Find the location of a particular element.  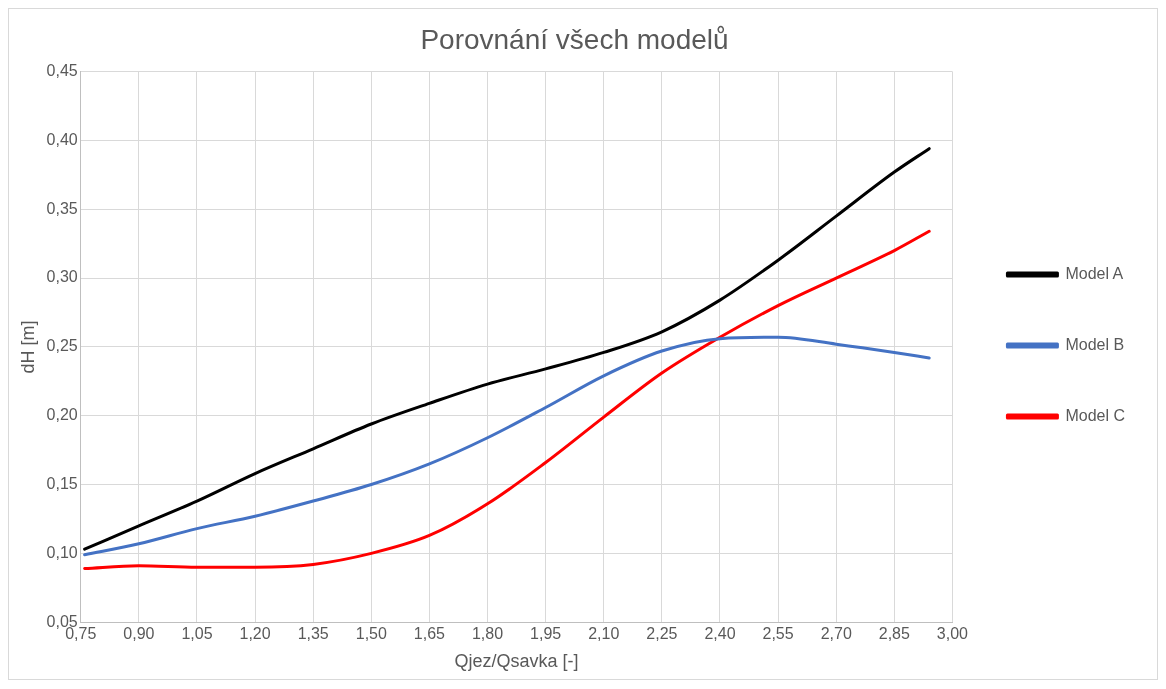

y-tick-label: 0,05 is located at coordinates (62, 621).